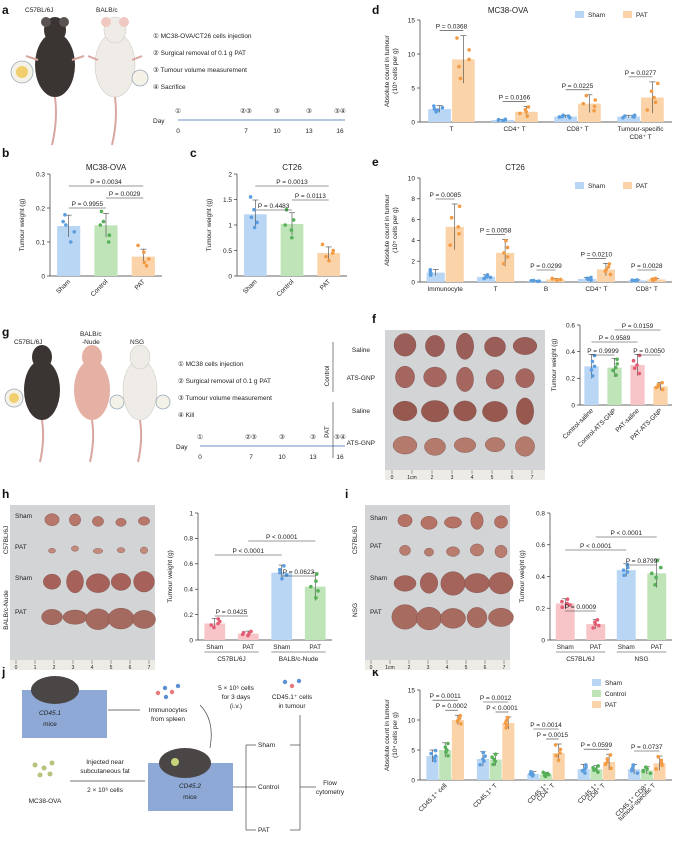 Image resolution: width=685 pixels, height=850 pixels. Describe the element at coordinates (515, 97) in the screenshot. I see `p-value-label: P = 0.0166` at that location.